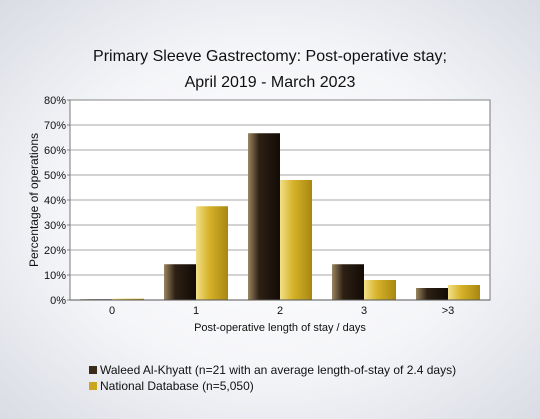 The width and height of the screenshot is (540, 419). I want to click on y-tick-label: 30%, so click(55, 226).